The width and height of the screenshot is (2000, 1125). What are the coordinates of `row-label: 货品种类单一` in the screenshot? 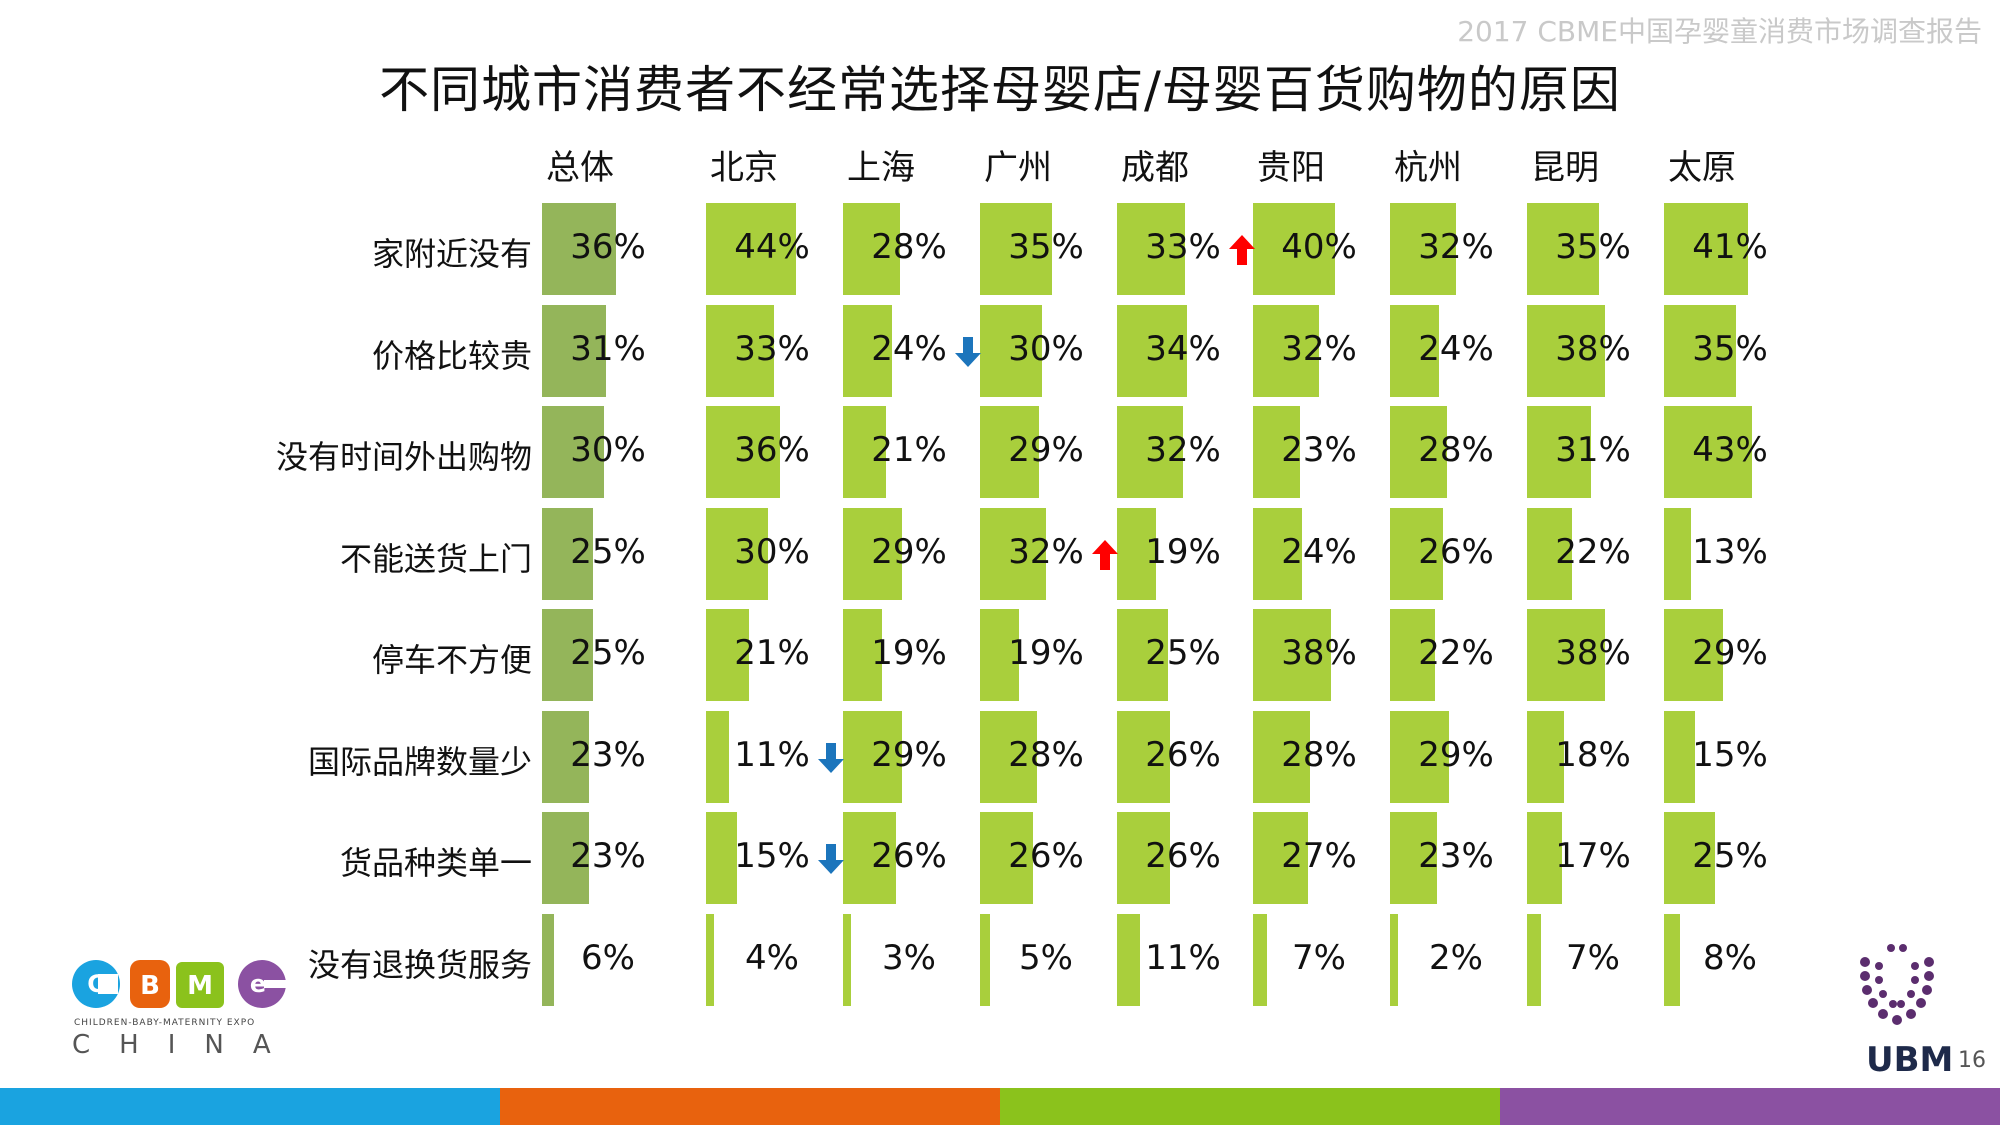 It's located at (435, 863).